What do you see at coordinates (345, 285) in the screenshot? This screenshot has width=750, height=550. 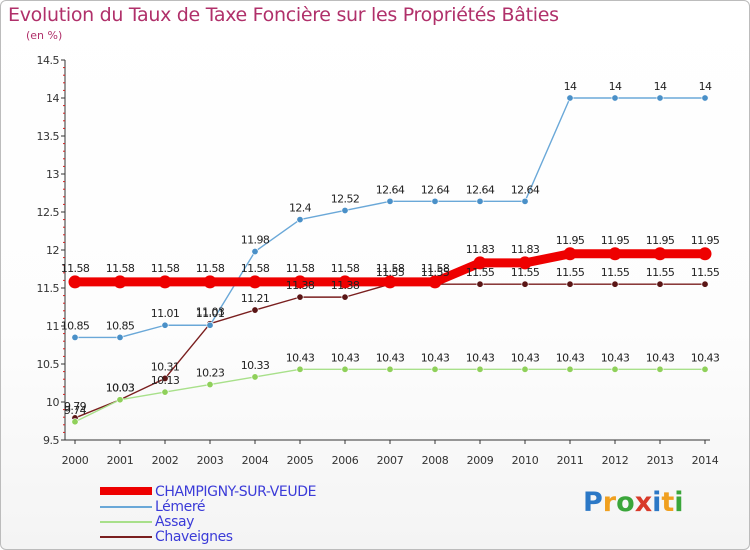 I see `data-label: 11.38` at bounding box center [345, 285].